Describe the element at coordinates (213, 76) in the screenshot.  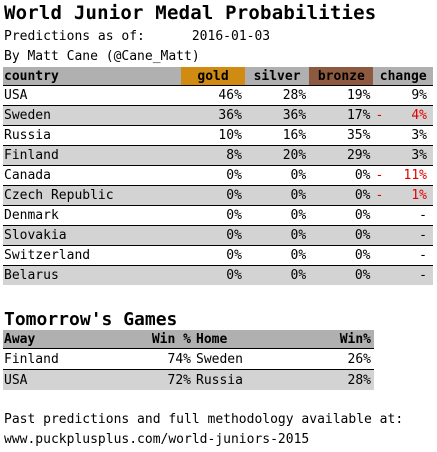
I see `header-gold: gold` at that location.